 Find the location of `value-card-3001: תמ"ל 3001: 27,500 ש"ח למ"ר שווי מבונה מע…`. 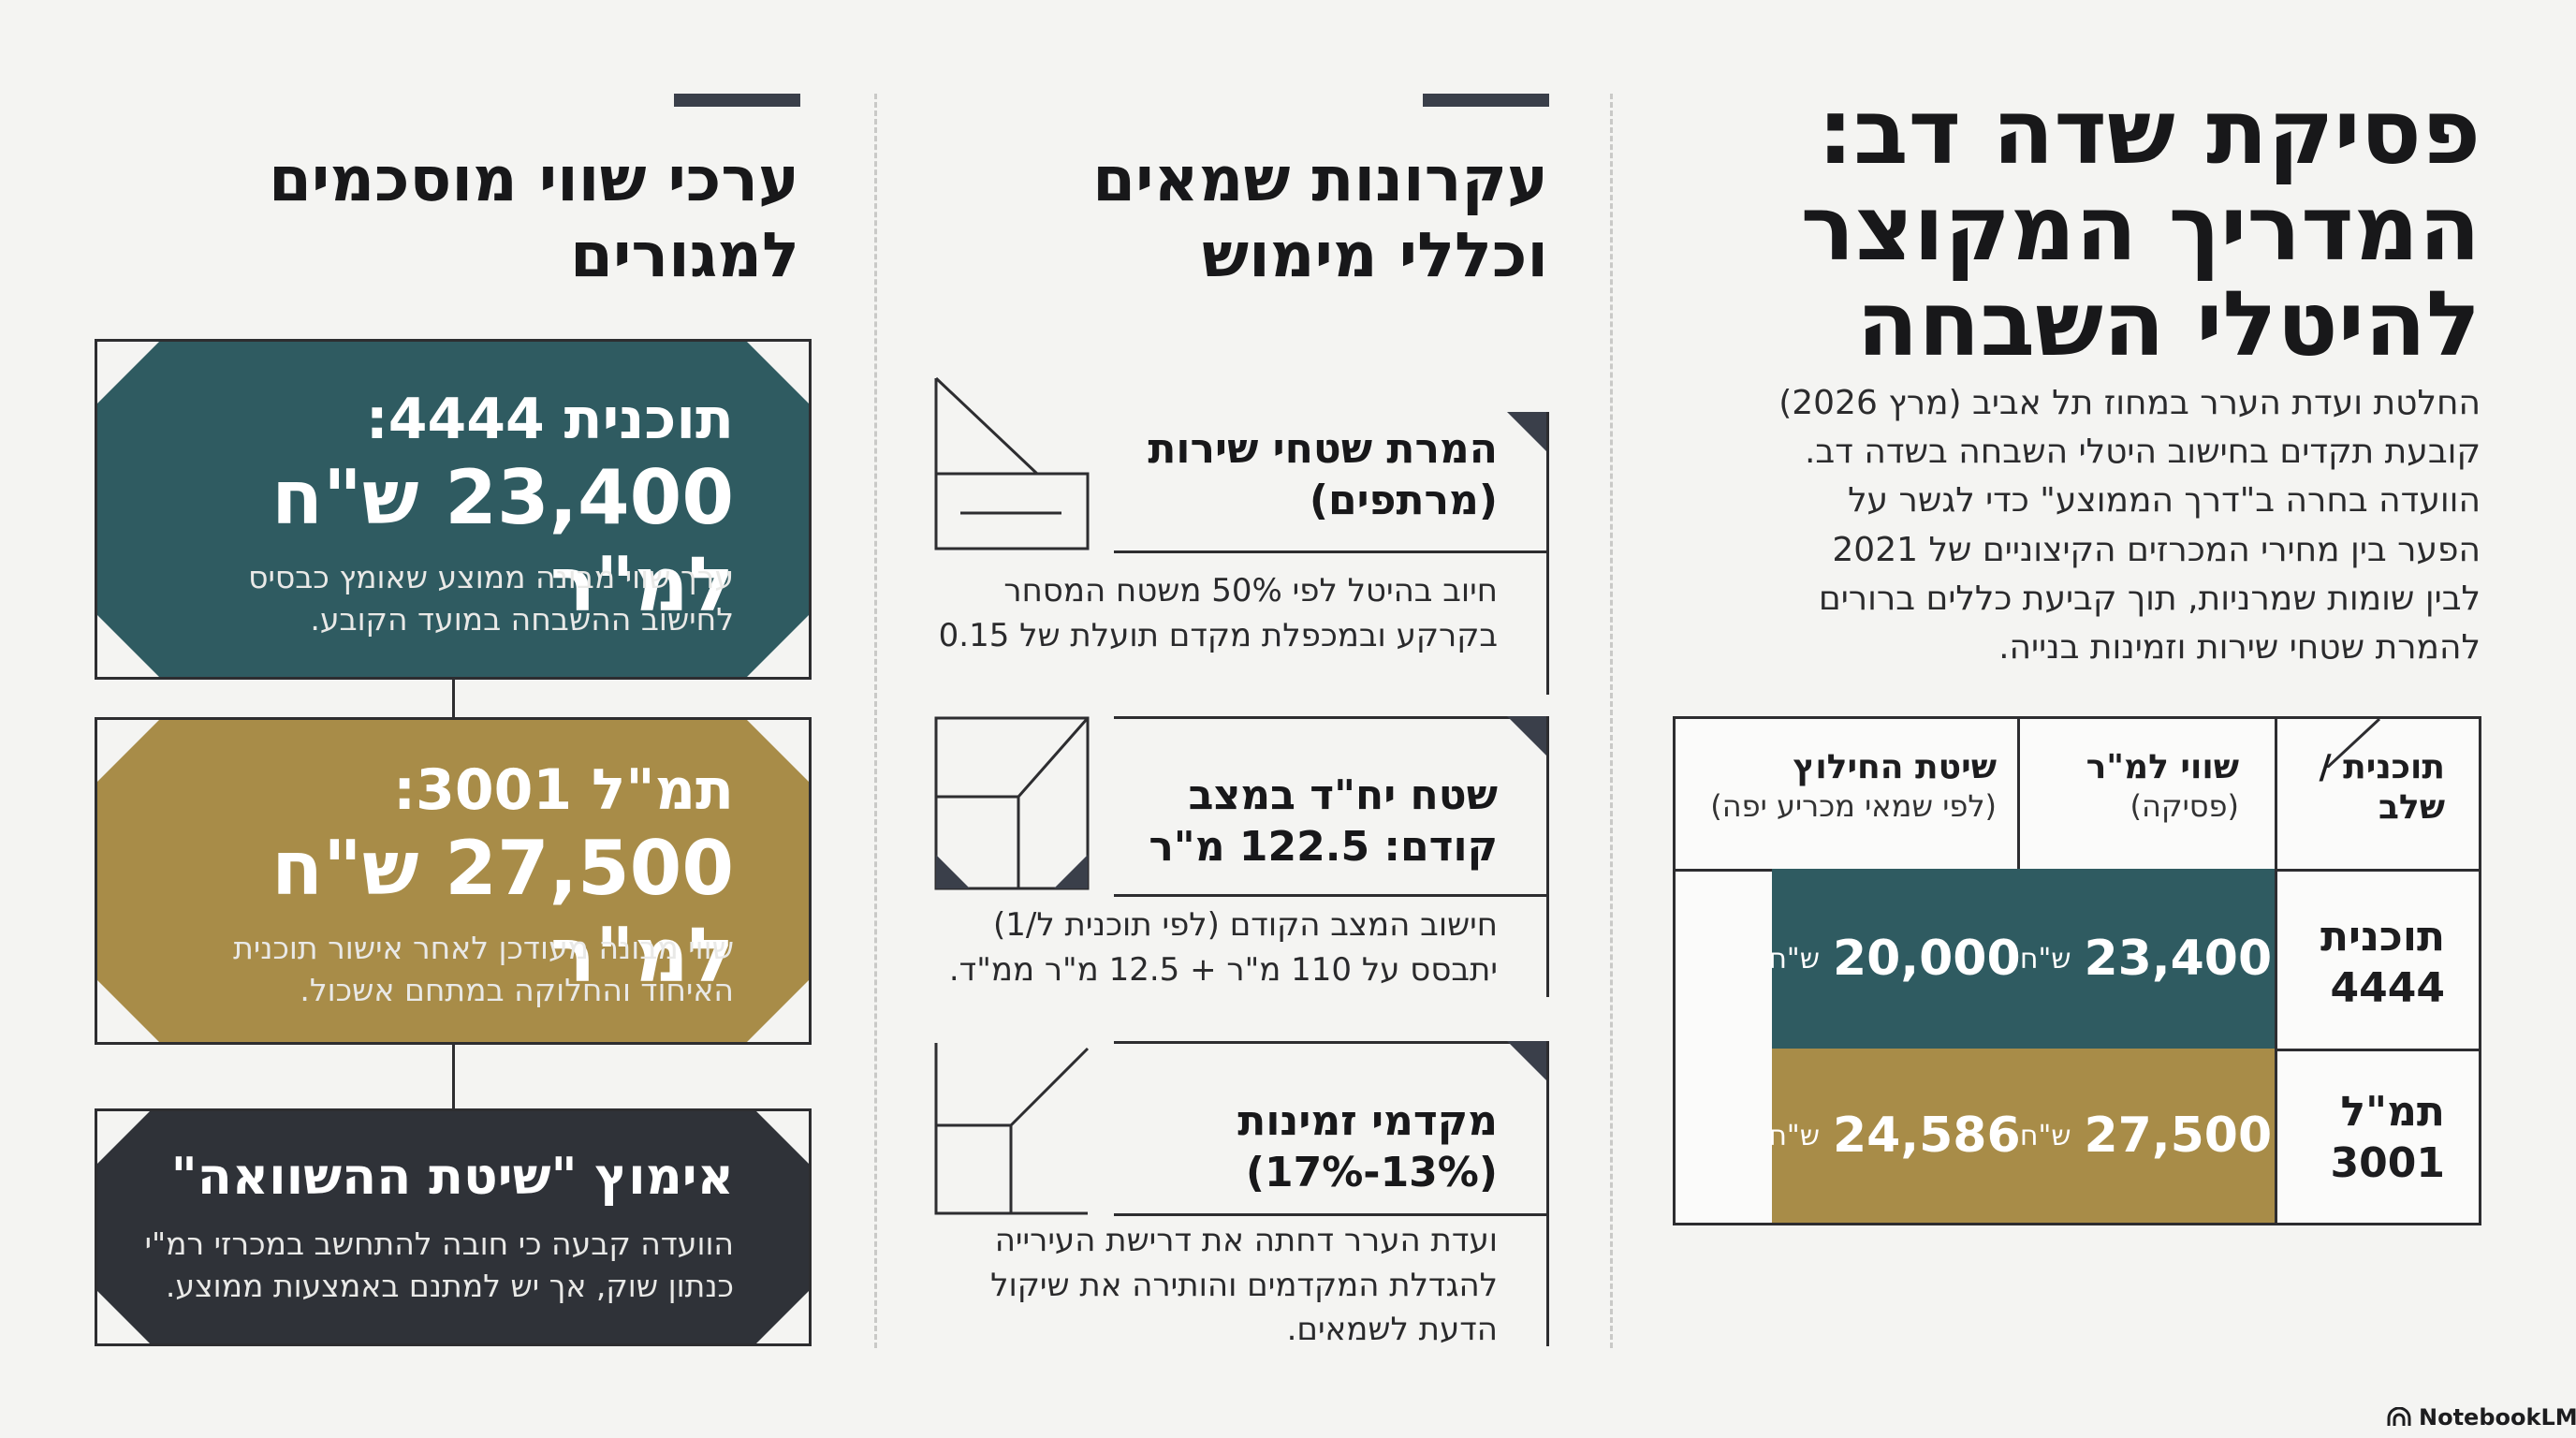

value-card-3001: תמ"ל 3001: 27,500 ש"ח למ"ר שווי מבונה מע… is located at coordinates (453, 881).